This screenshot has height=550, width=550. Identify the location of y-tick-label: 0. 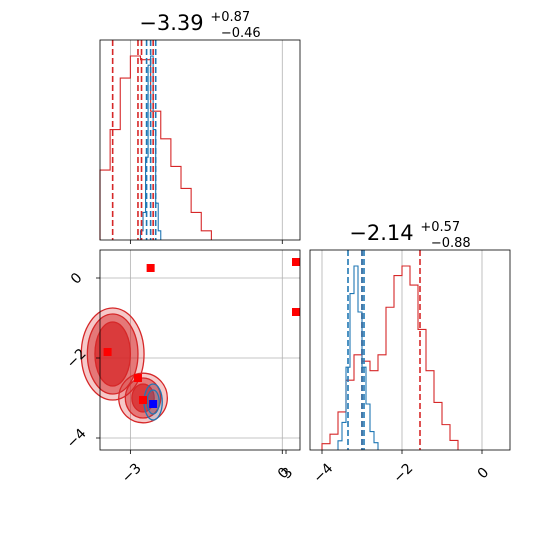
(77, 279).